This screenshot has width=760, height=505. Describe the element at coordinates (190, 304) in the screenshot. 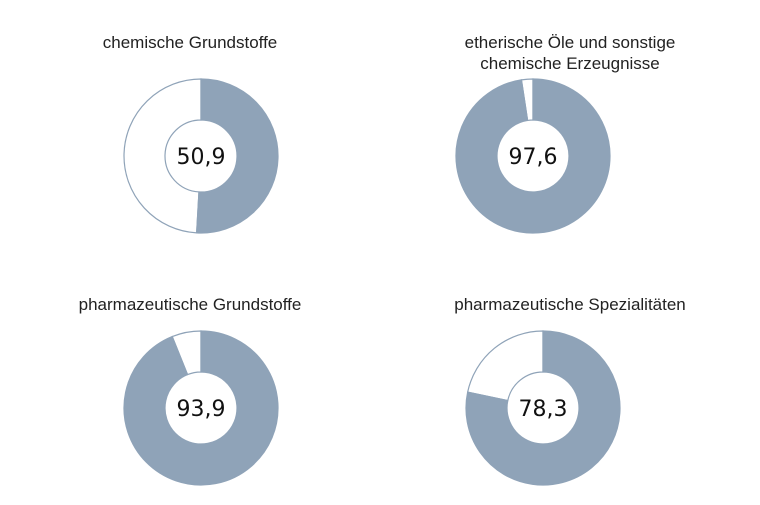

I see `chart-title: pharmazeutische Grundstoffe` at that location.